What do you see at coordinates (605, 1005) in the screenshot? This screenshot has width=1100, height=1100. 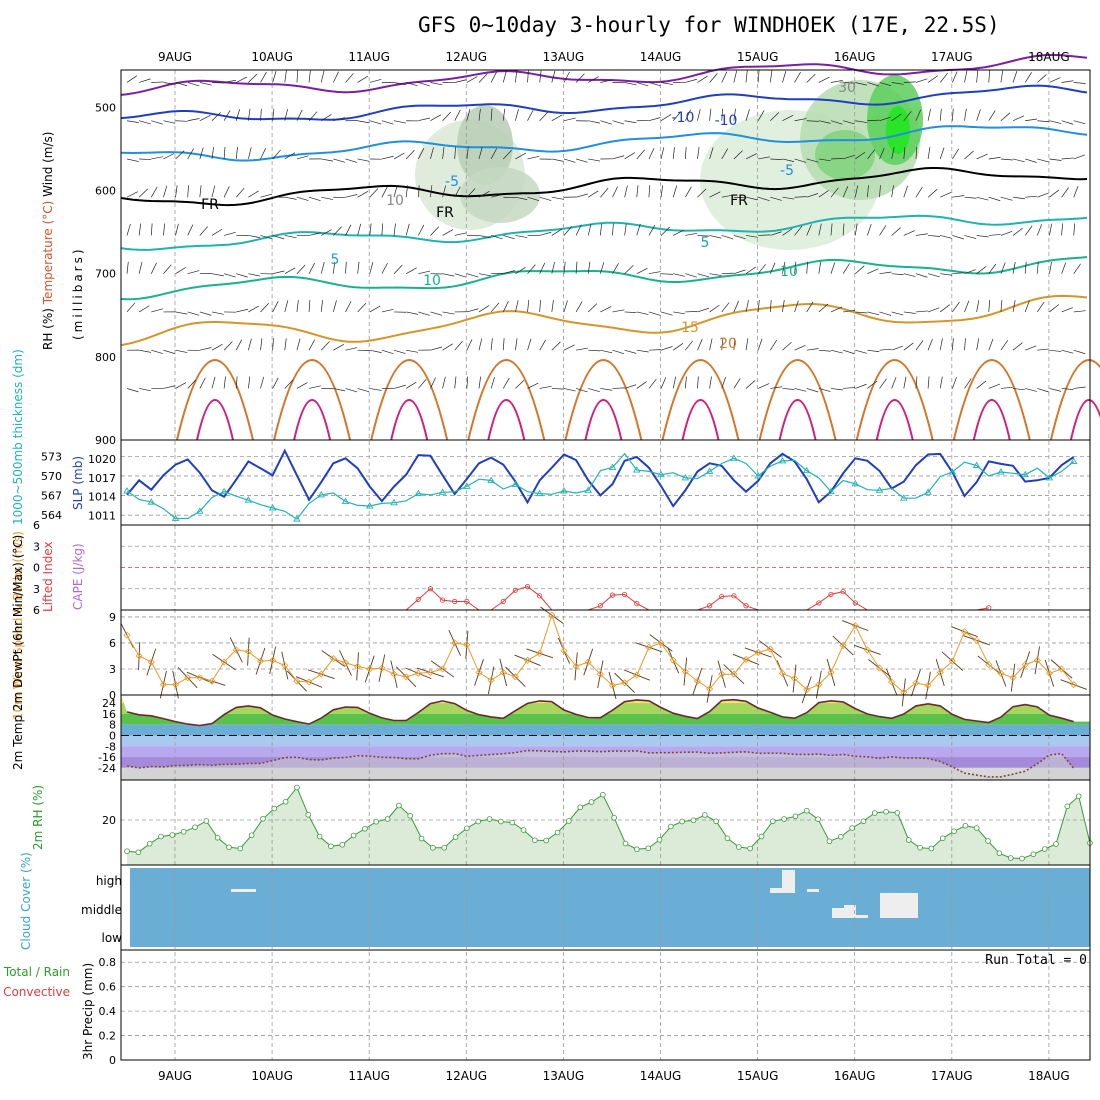 I see `panel-frame` at bounding box center [605, 1005].